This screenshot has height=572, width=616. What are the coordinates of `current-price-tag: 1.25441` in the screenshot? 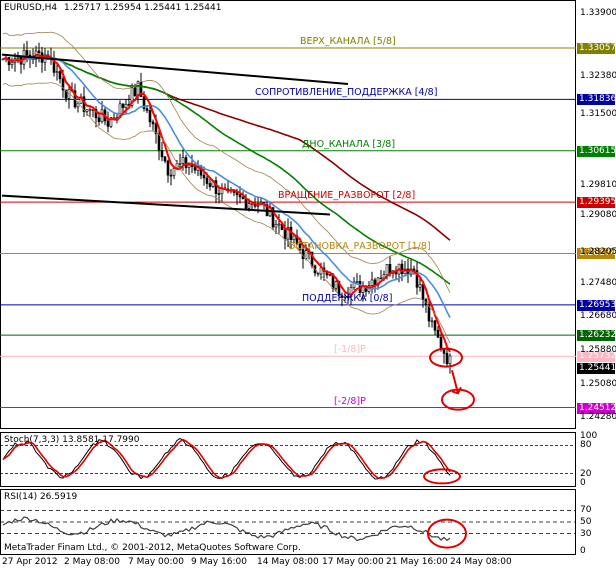 It's located at (596, 369).